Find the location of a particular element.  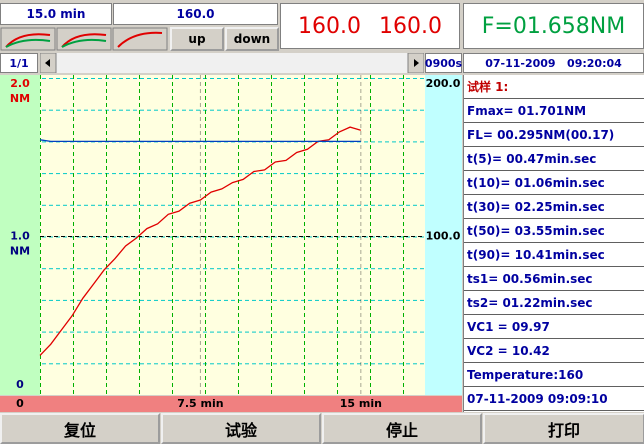

force-box: F=01.658NM is located at coordinates (553, 26).